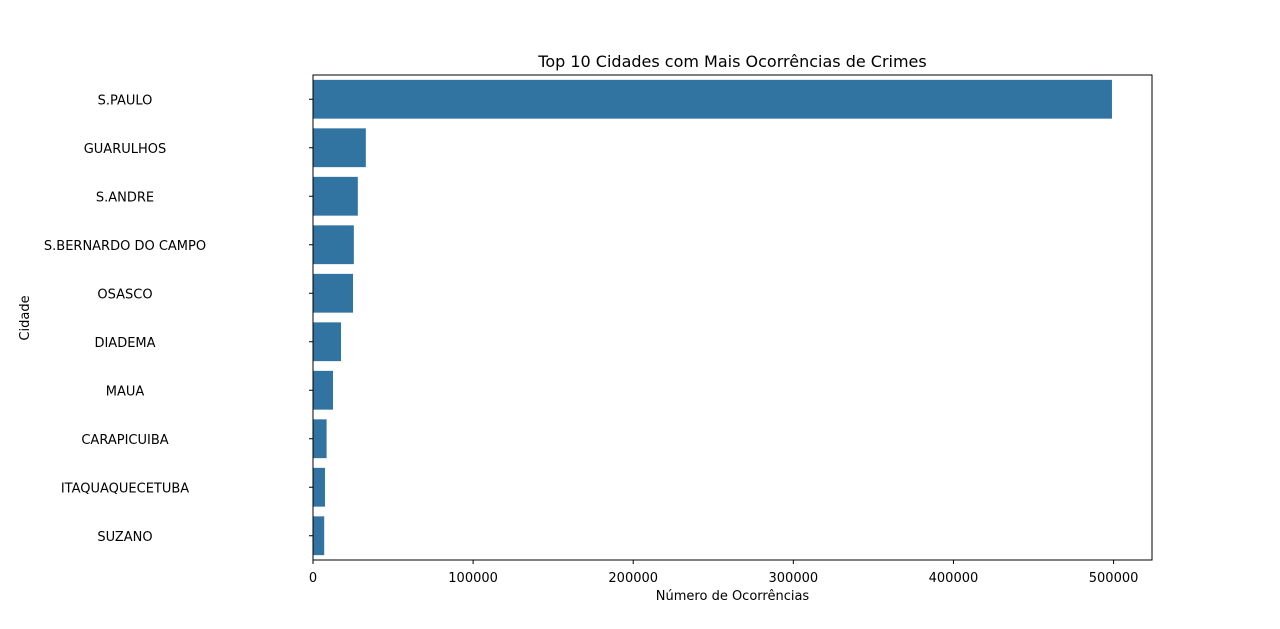  What do you see at coordinates (124, 440) in the screenshot?
I see `y-tick-label: CARAPICUIBA` at bounding box center [124, 440].